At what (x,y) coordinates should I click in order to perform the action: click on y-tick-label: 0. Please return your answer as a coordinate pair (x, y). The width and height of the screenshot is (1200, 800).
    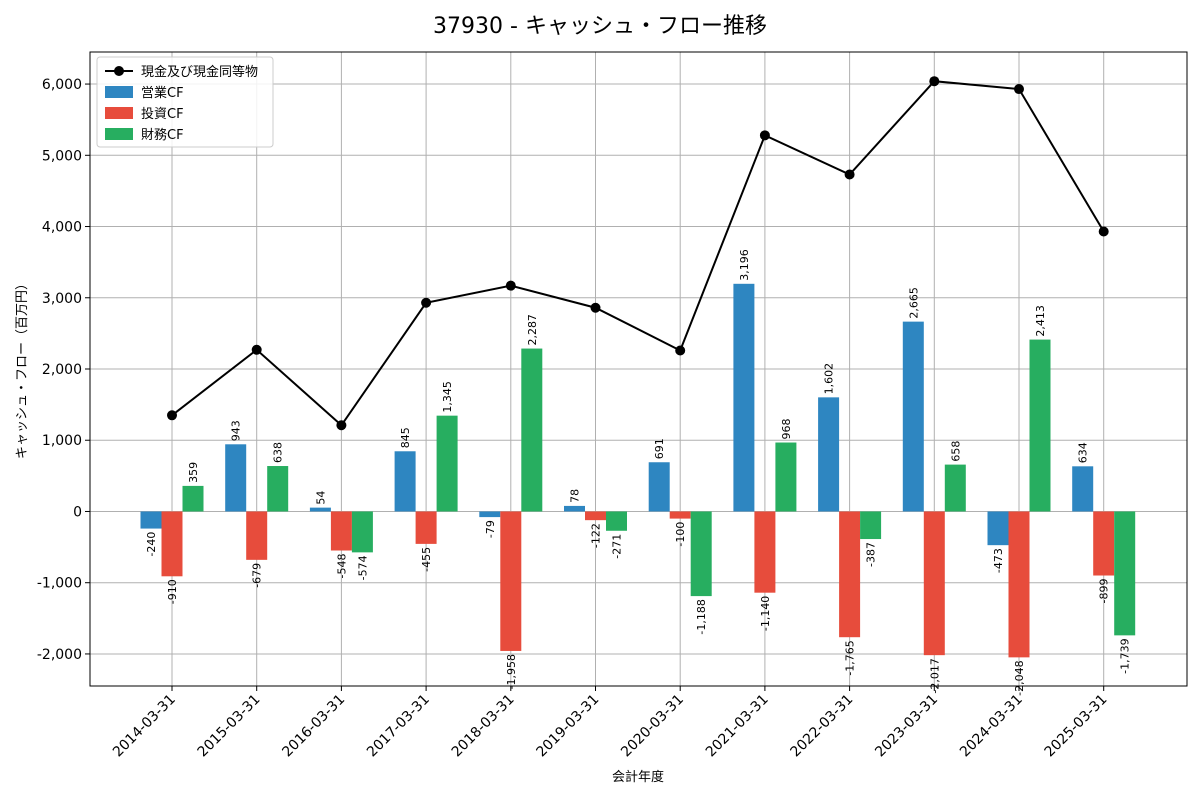
    Looking at the image, I should click on (77, 512).